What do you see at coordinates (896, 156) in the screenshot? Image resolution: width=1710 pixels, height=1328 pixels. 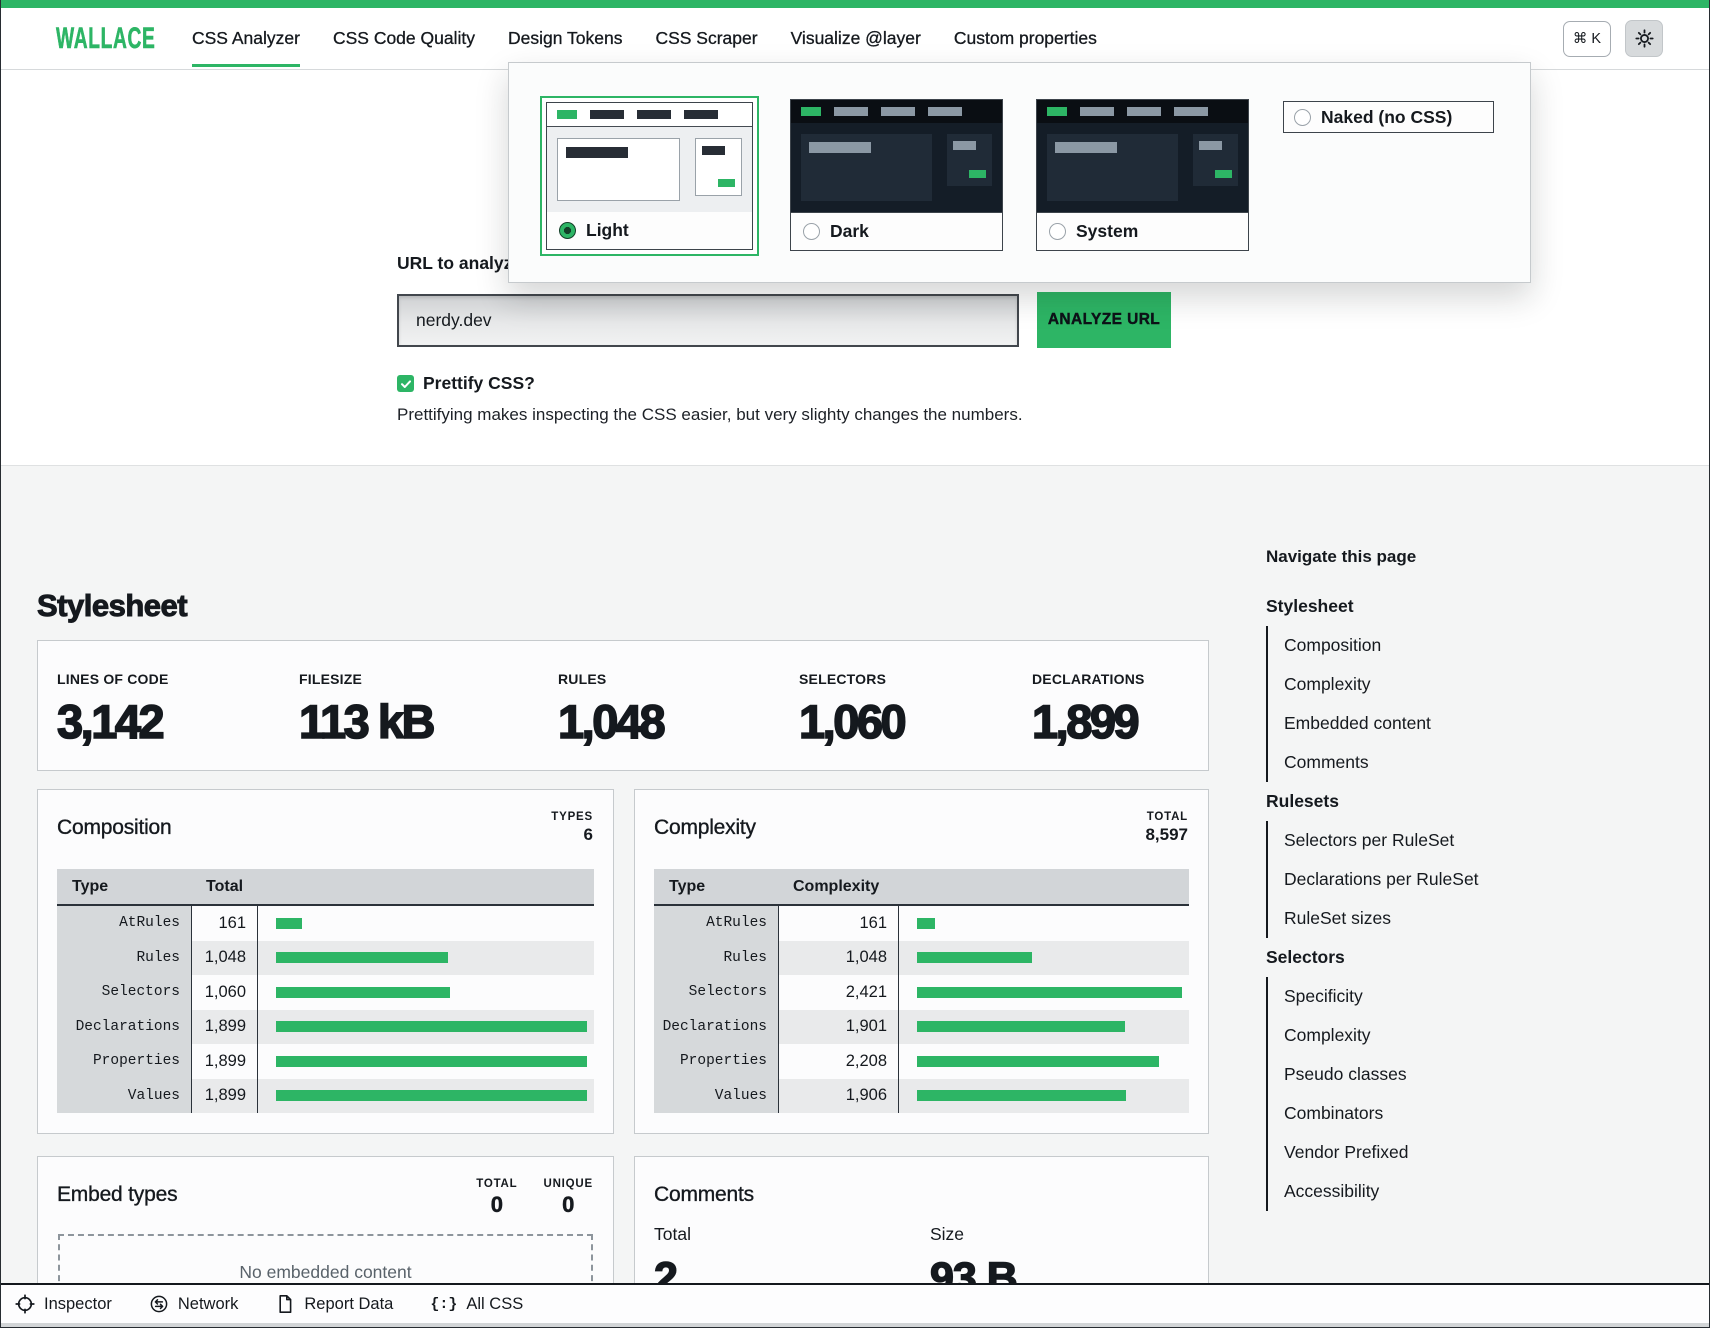 I see `theme-preview-dark` at bounding box center [896, 156].